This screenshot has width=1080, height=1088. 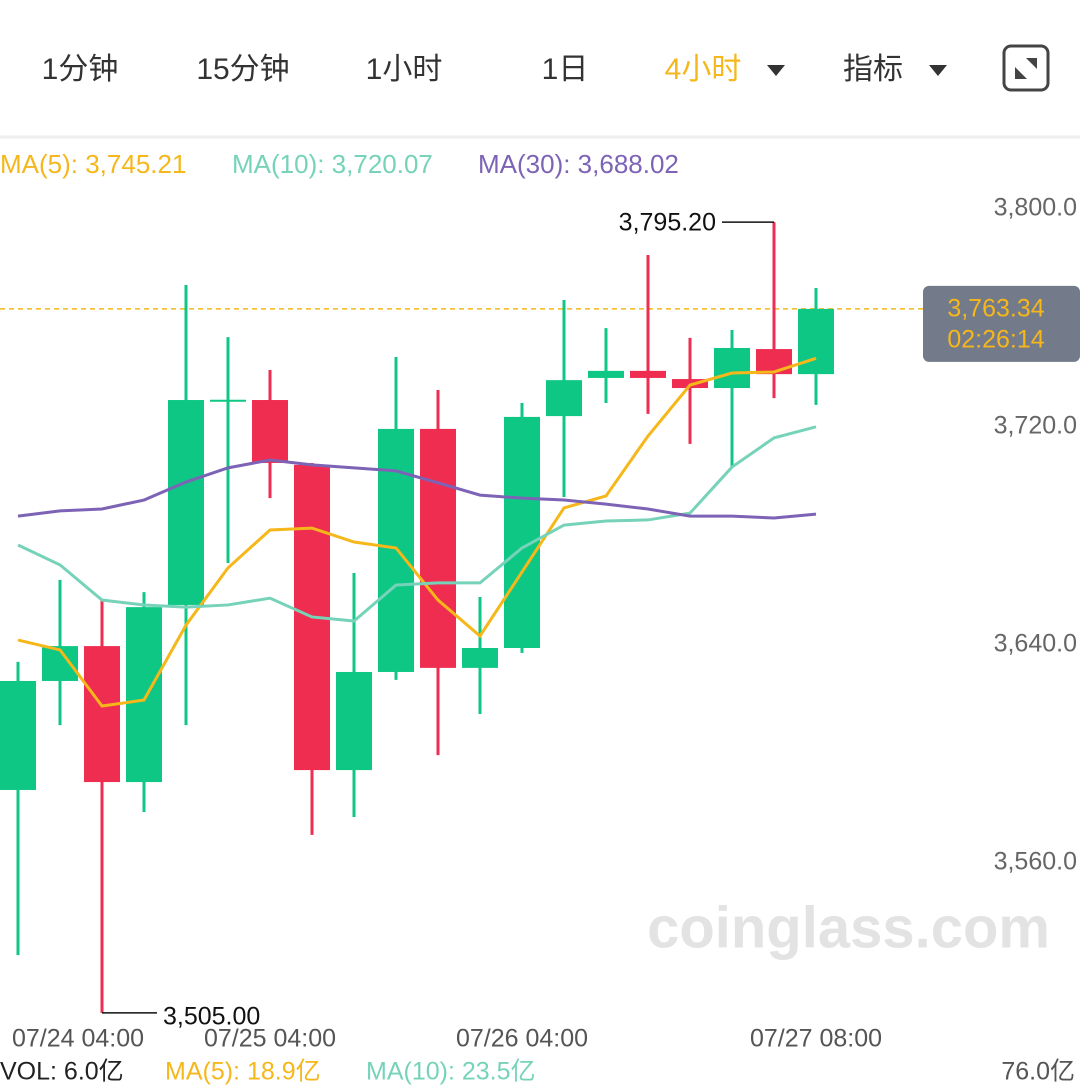 I want to click on timeframe-tab: 1分钟, so click(x=80, y=69).